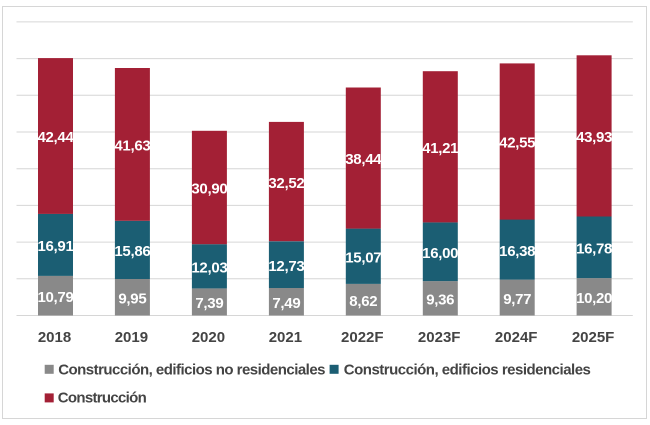  What do you see at coordinates (439, 337) in the screenshot?
I see `svg-text: 2023F` at bounding box center [439, 337].